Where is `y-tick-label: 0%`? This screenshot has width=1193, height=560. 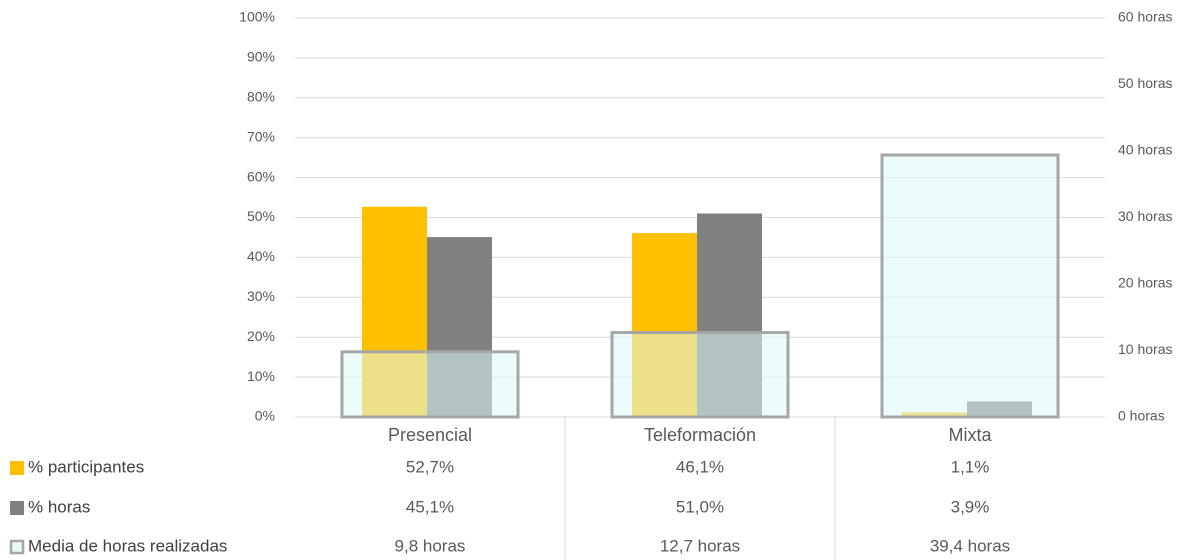 y-tick-label: 0% is located at coordinates (265, 416).